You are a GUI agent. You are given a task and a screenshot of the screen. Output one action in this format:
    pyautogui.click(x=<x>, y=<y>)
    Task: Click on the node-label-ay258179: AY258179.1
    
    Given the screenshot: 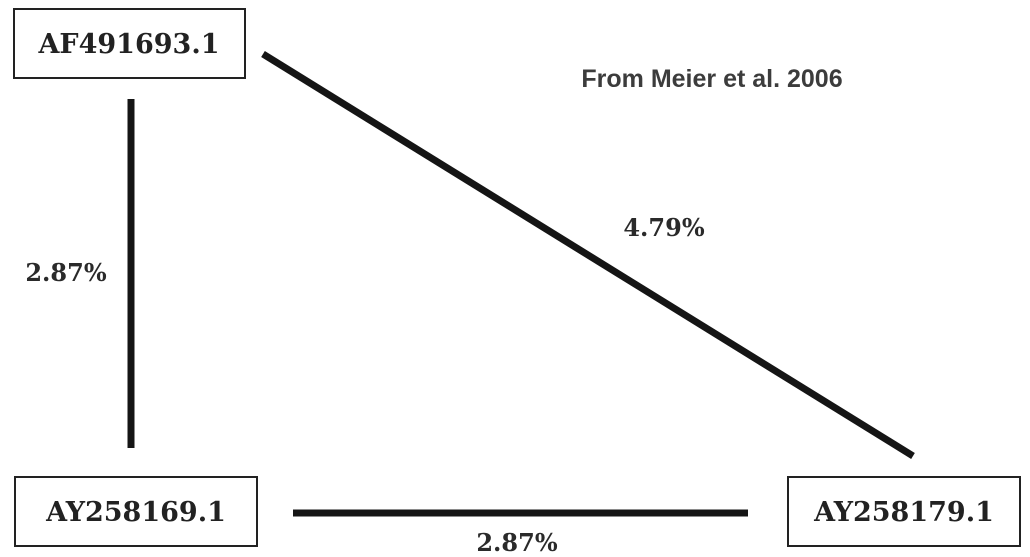 What is the action you would take?
    pyautogui.click(x=903, y=512)
    